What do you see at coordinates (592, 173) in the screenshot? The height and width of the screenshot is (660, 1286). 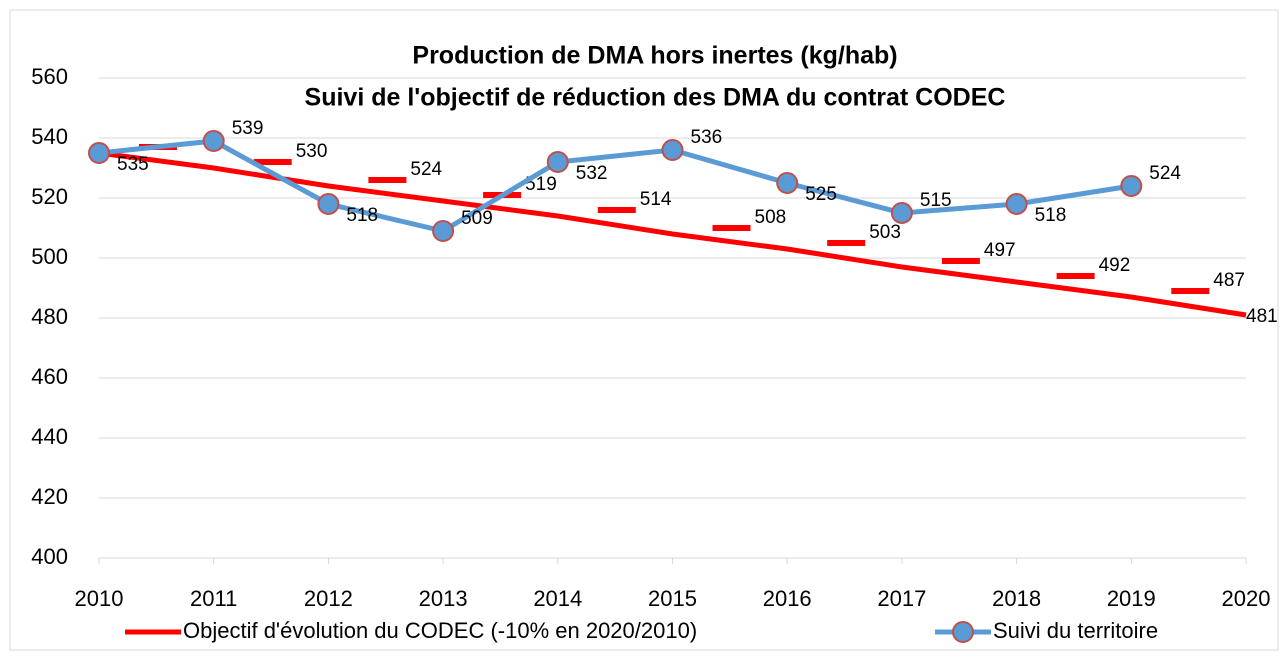 I see `data-label: 532` at bounding box center [592, 173].